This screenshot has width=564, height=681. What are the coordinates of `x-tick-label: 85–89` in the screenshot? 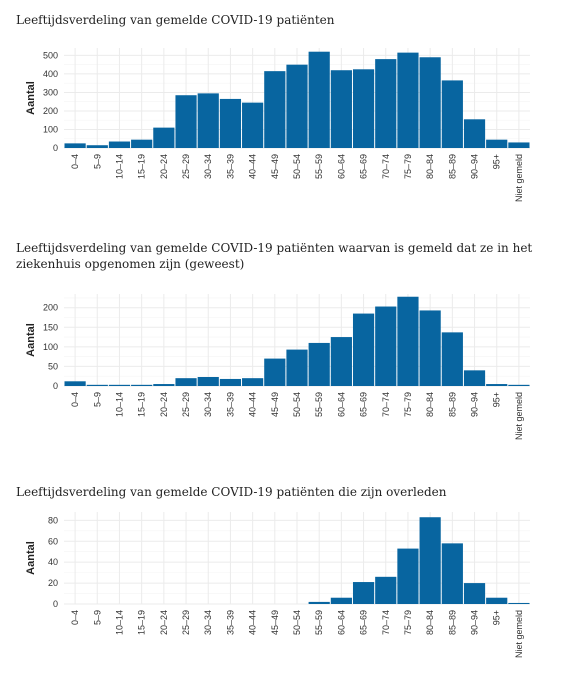 It's located at (452, 622).